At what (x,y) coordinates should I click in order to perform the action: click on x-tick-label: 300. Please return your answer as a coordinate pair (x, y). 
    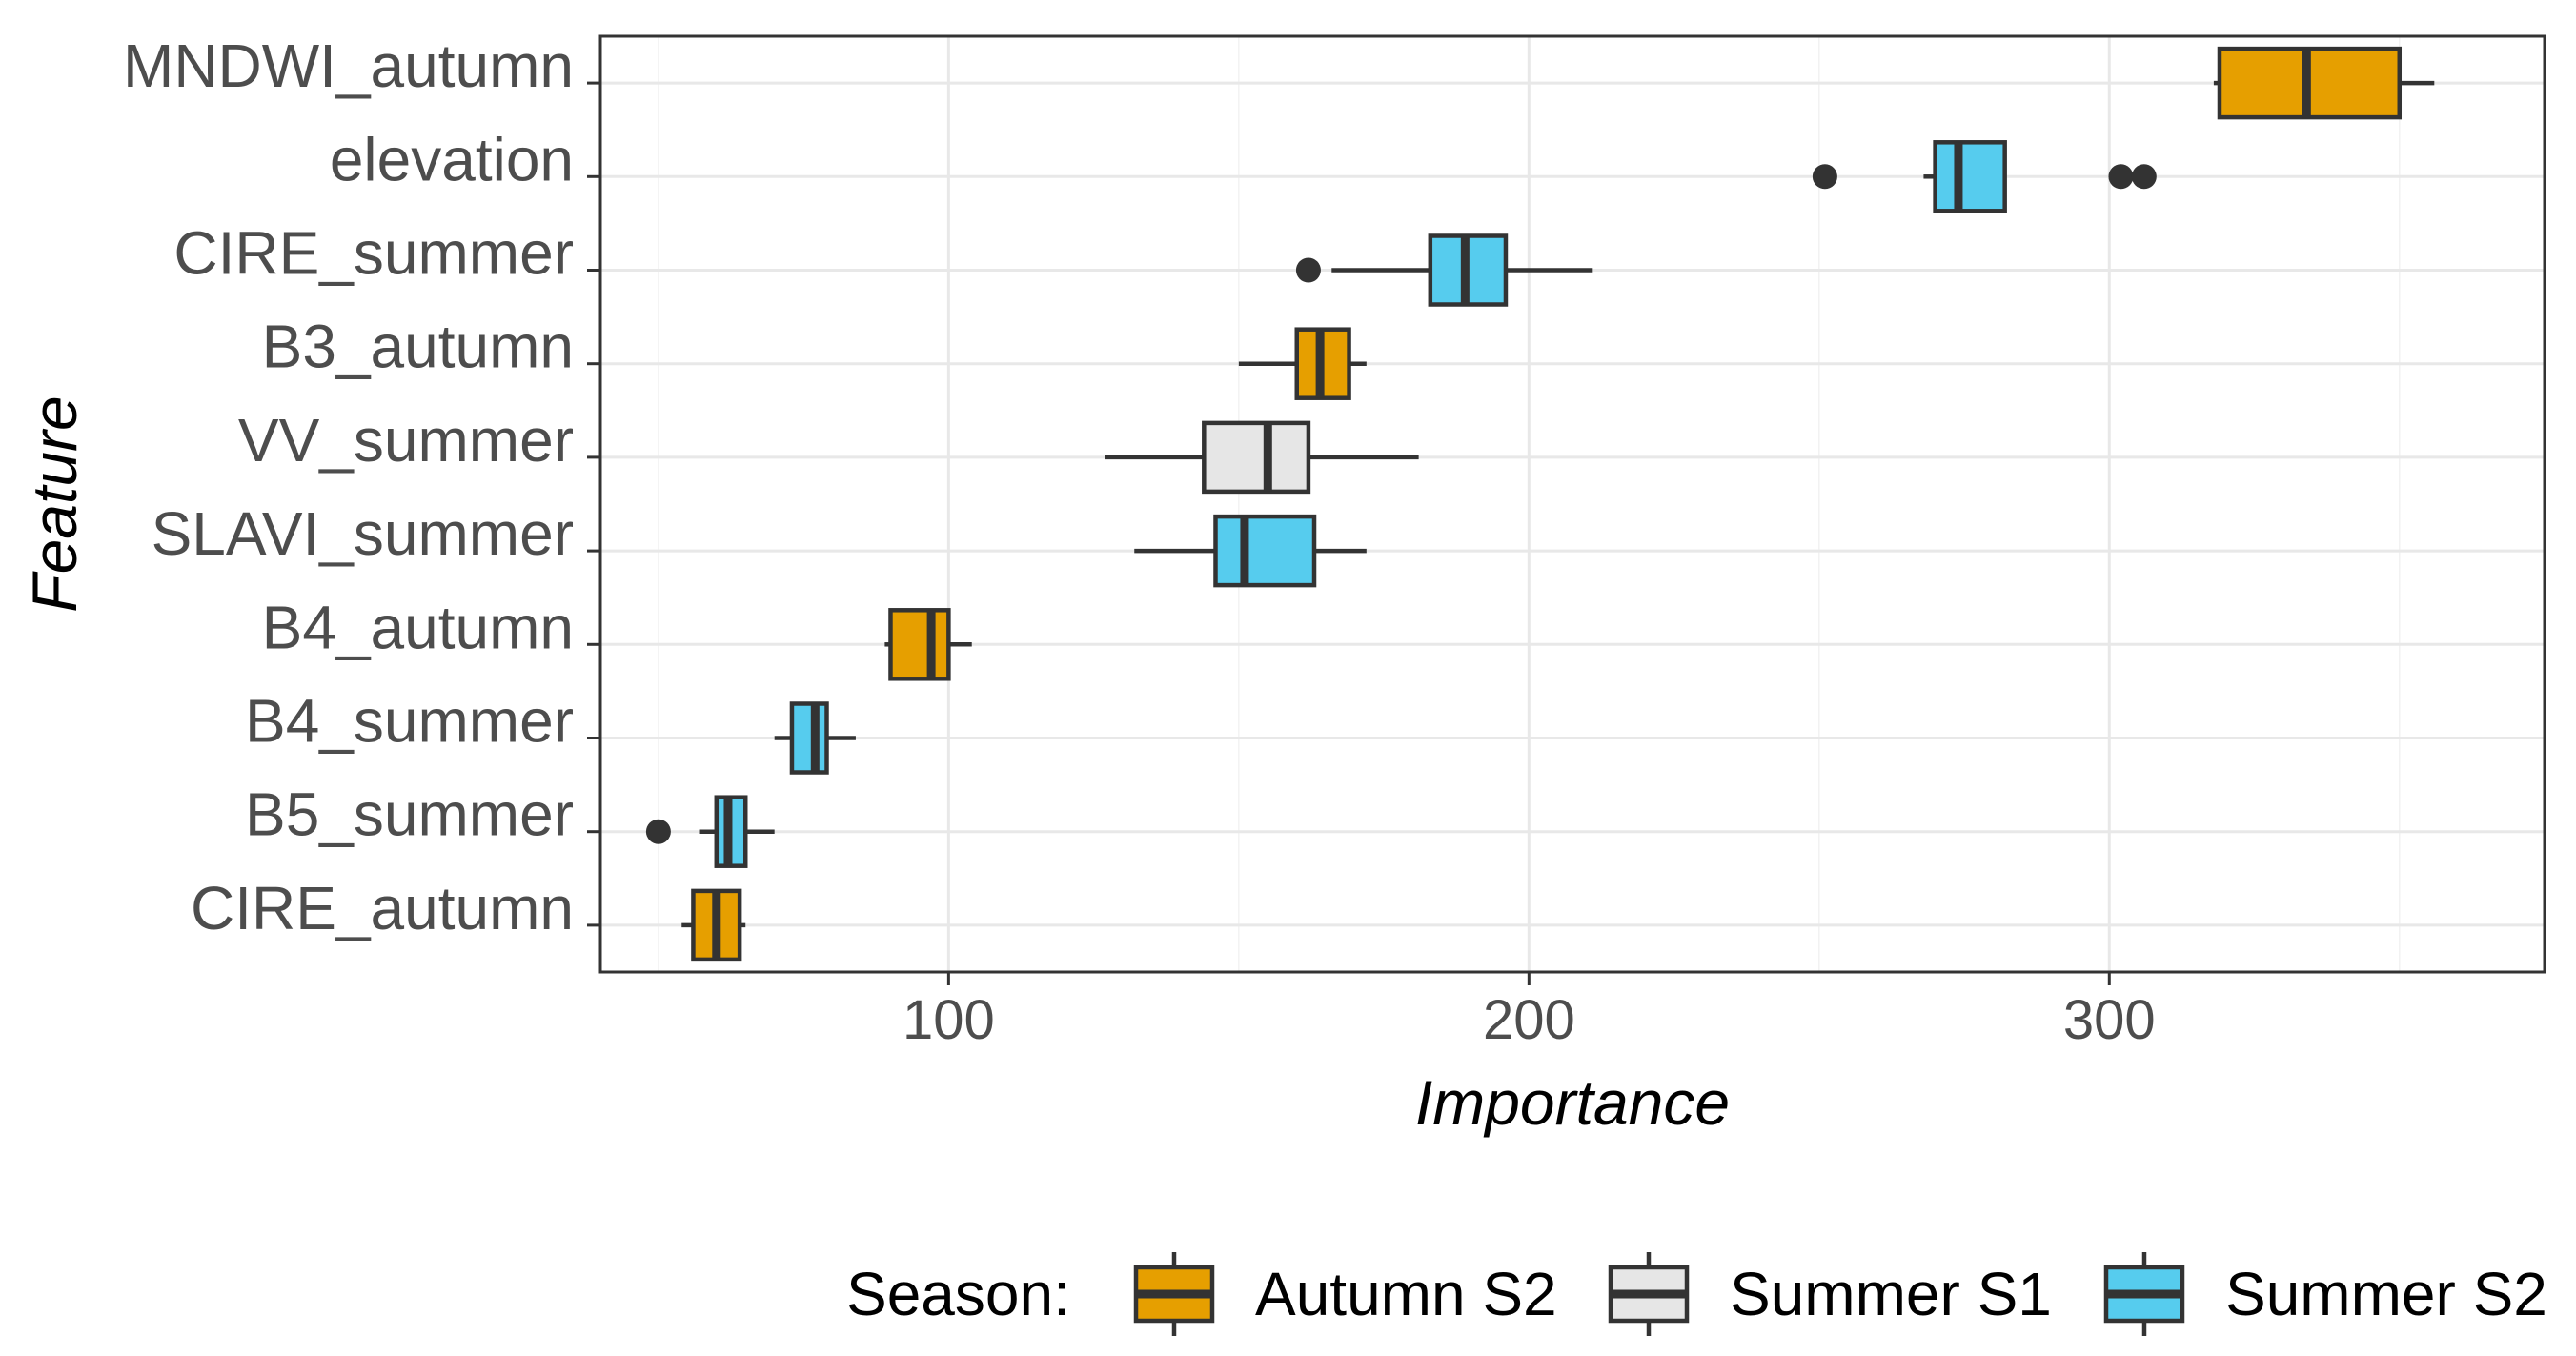
    Looking at the image, I should click on (2109, 1020).